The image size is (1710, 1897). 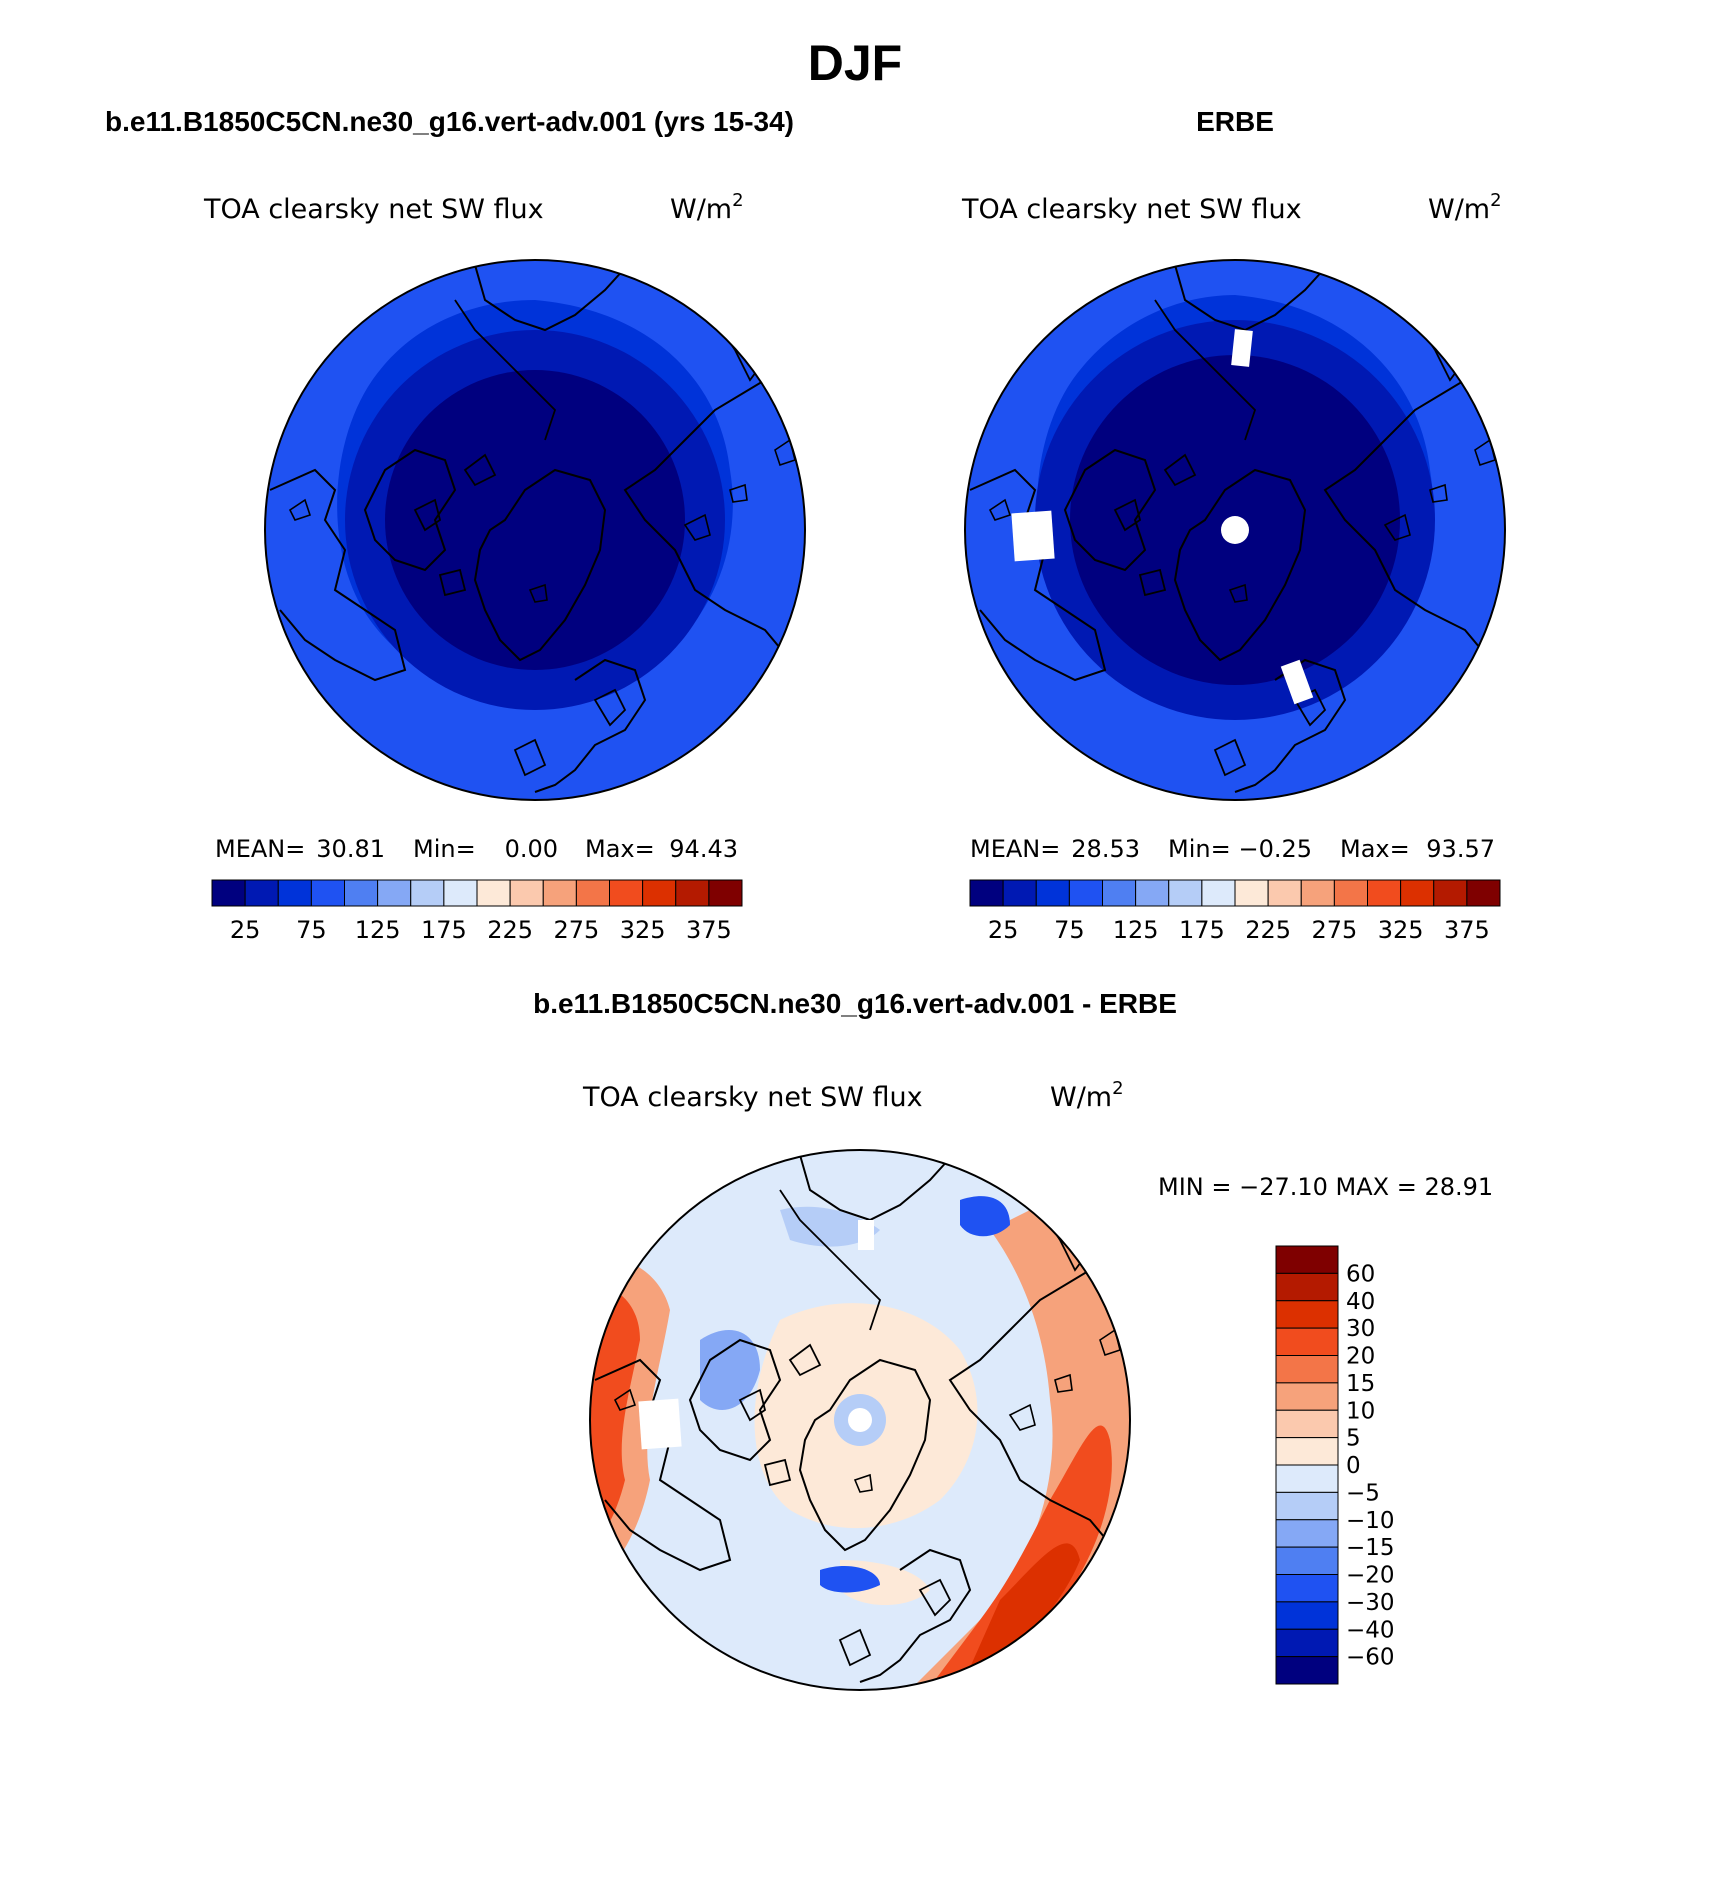 I want to click on missing-patch-bering-strait, so click(x=1242, y=348).